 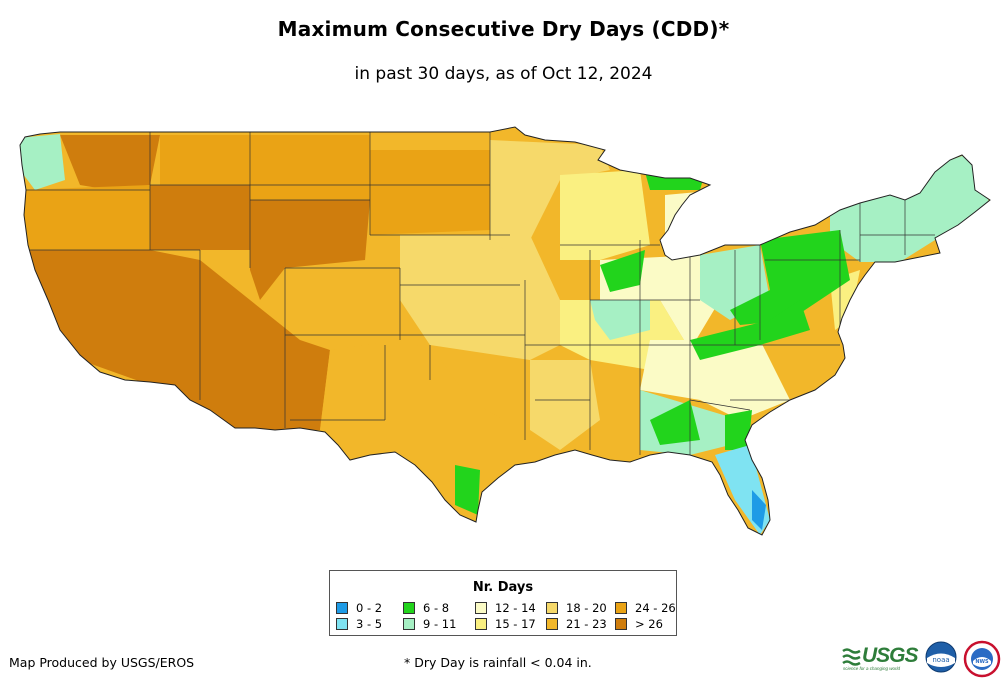 I want to click on legend-item: 21 - 23, so click(x=576, y=624).